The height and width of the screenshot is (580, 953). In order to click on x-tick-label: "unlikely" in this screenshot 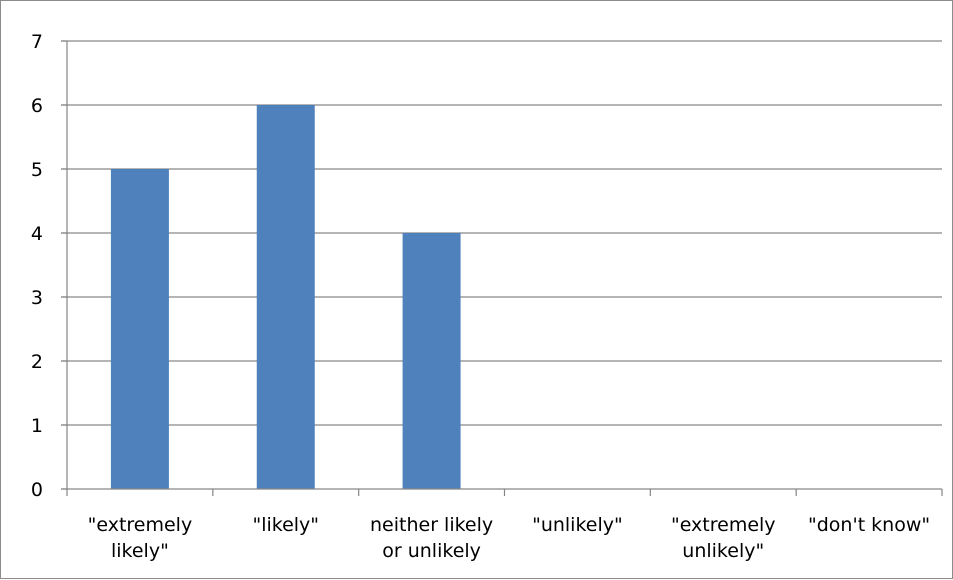, I will do `click(577, 525)`.